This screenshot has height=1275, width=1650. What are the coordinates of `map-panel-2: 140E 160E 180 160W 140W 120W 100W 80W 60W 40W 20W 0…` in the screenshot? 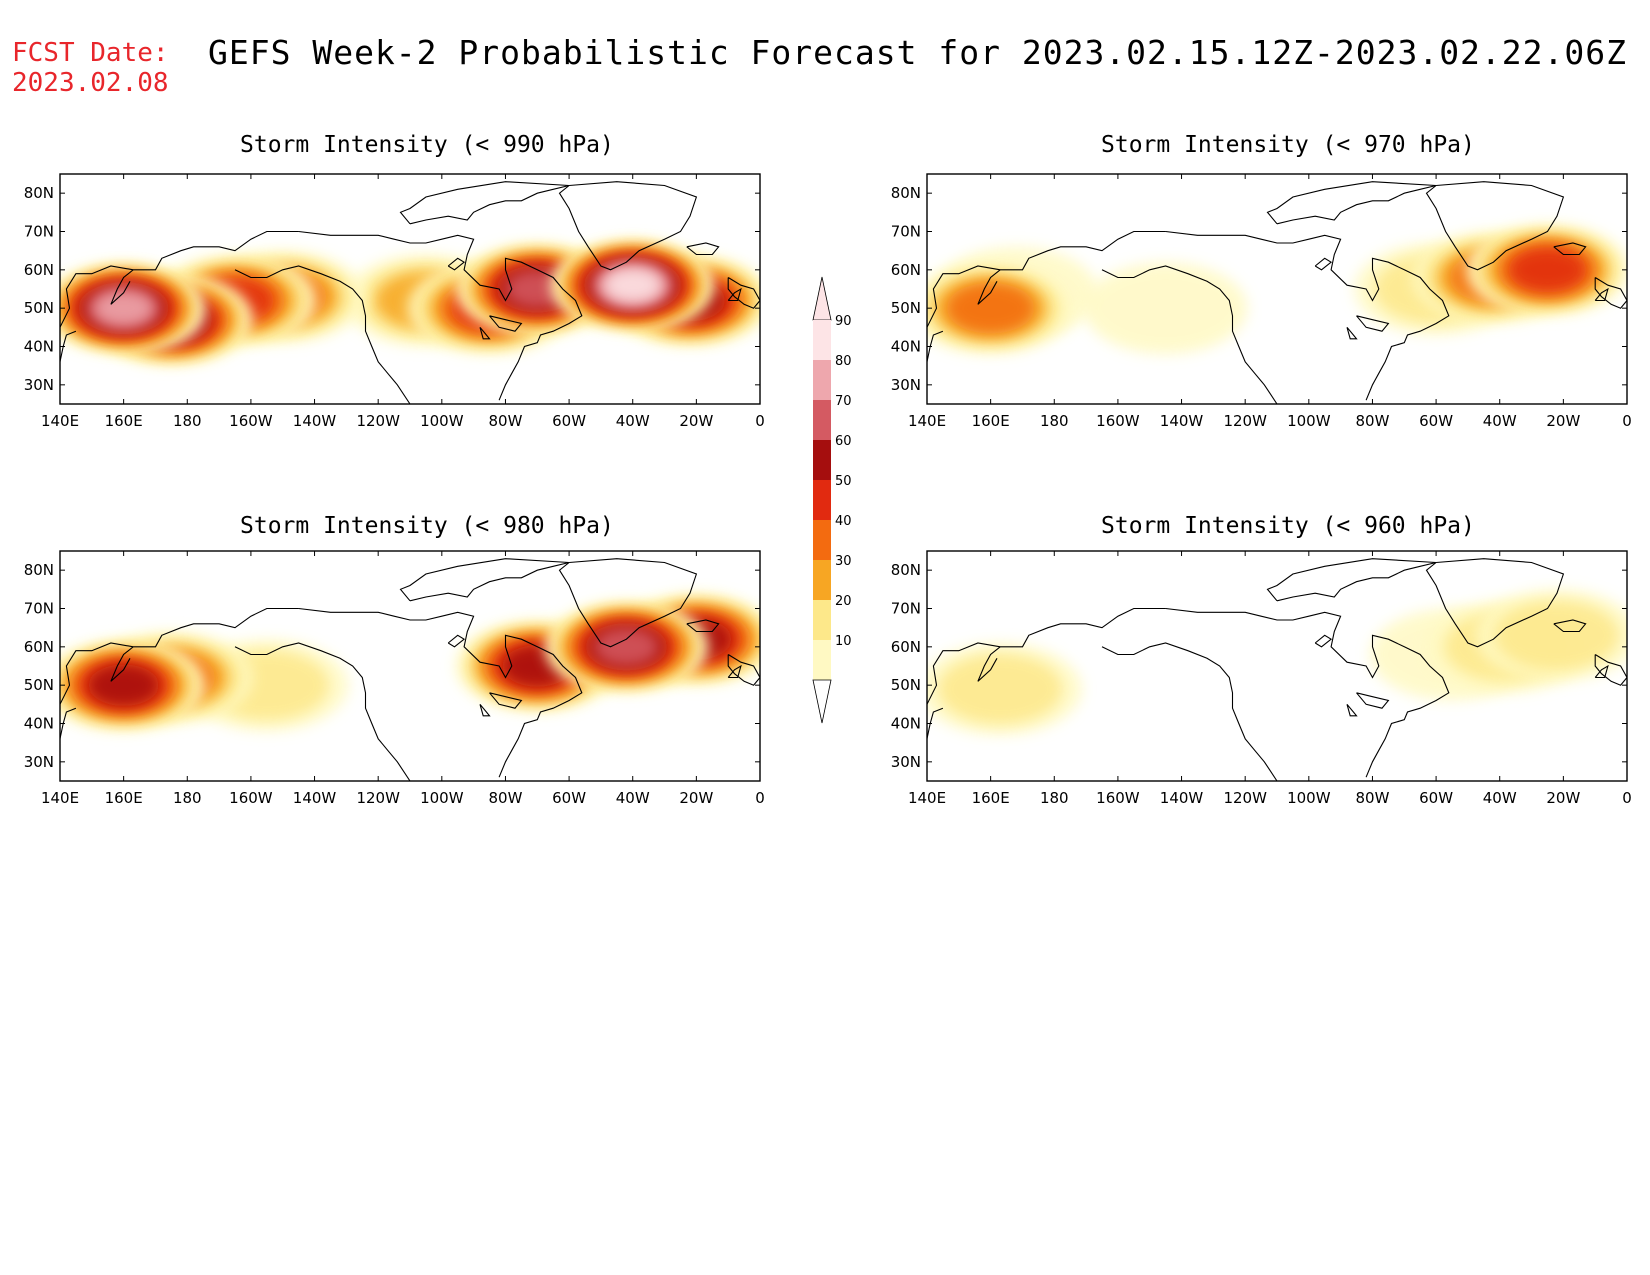 It's located at (1261, 301).